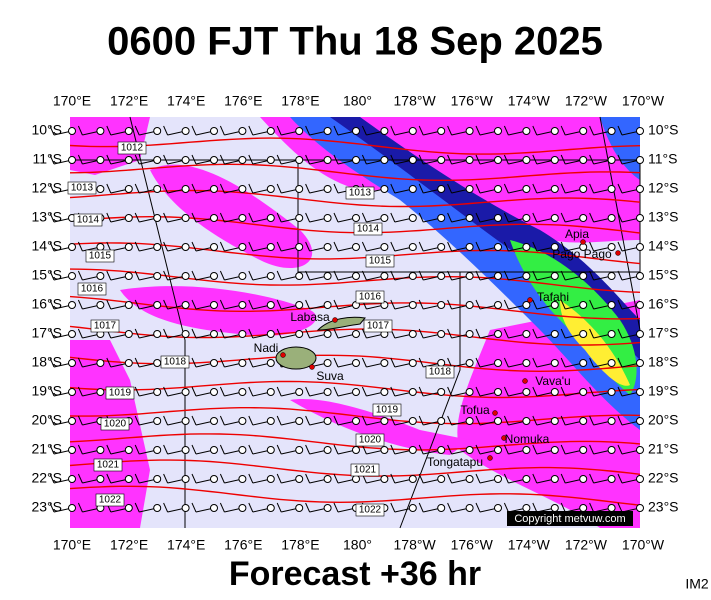 The height and width of the screenshot is (600, 711). What do you see at coordinates (300, 101) in the screenshot?
I see `lon-label-top: 178°E` at bounding box center [300, 101].